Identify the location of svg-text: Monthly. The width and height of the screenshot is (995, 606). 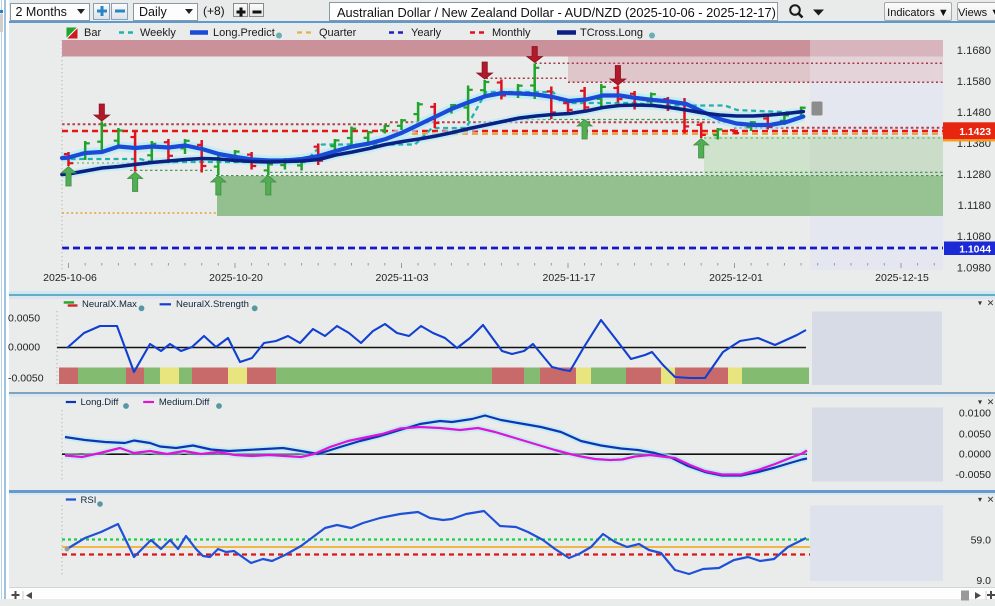
(511, 33).